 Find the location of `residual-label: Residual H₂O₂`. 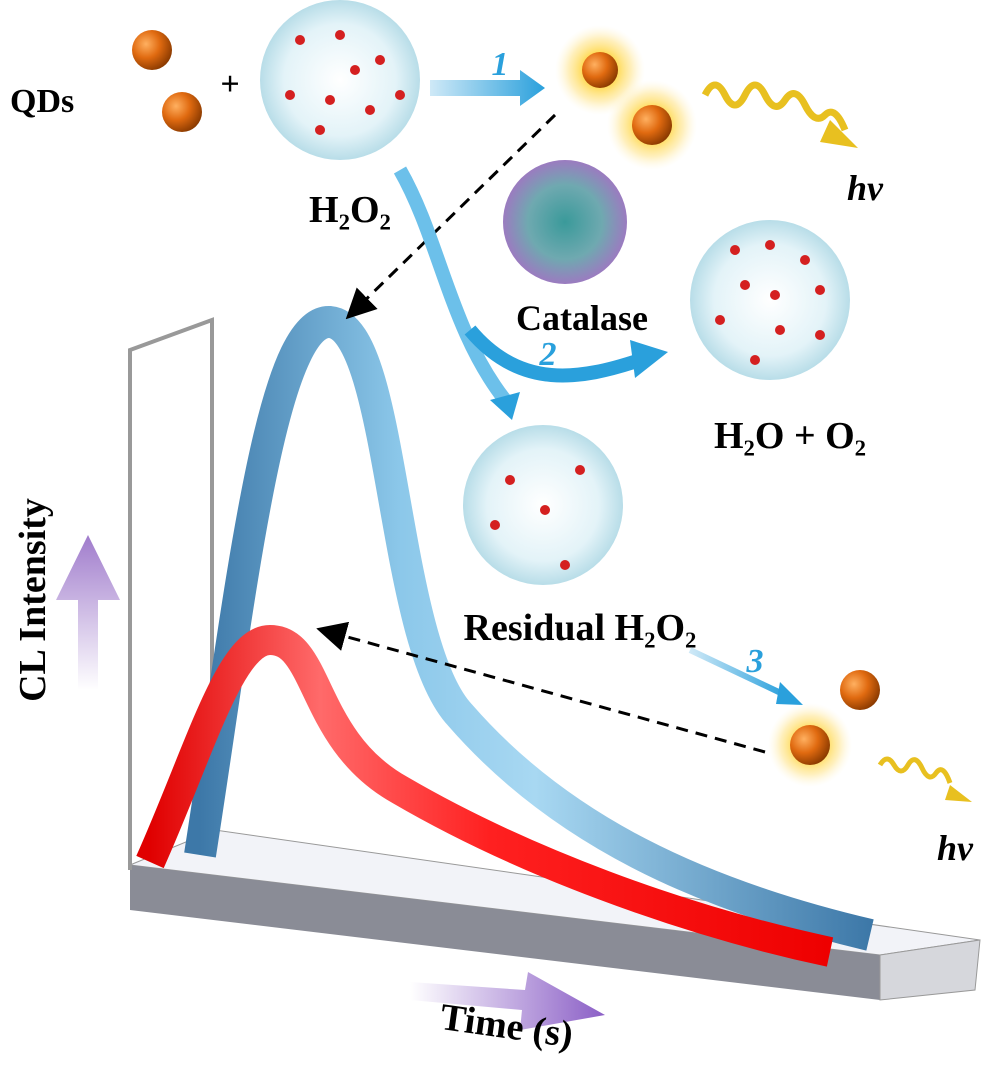

residual-label: Residual H₂O₂ is located at coordinates (580, 628).